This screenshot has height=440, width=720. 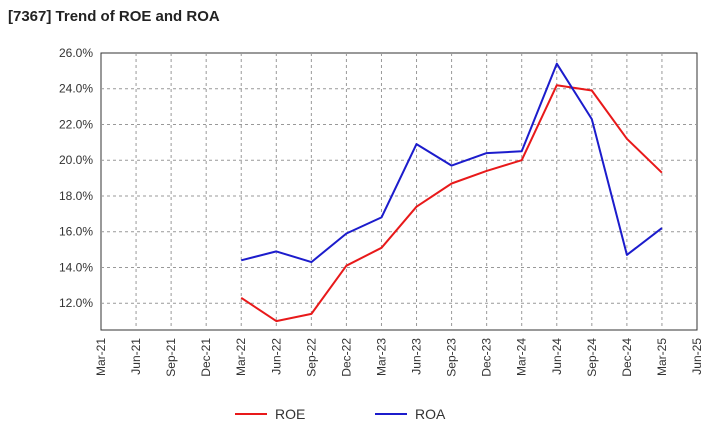 I want to click on x-tick-label: Dec-21, so click(x=206, y=357).